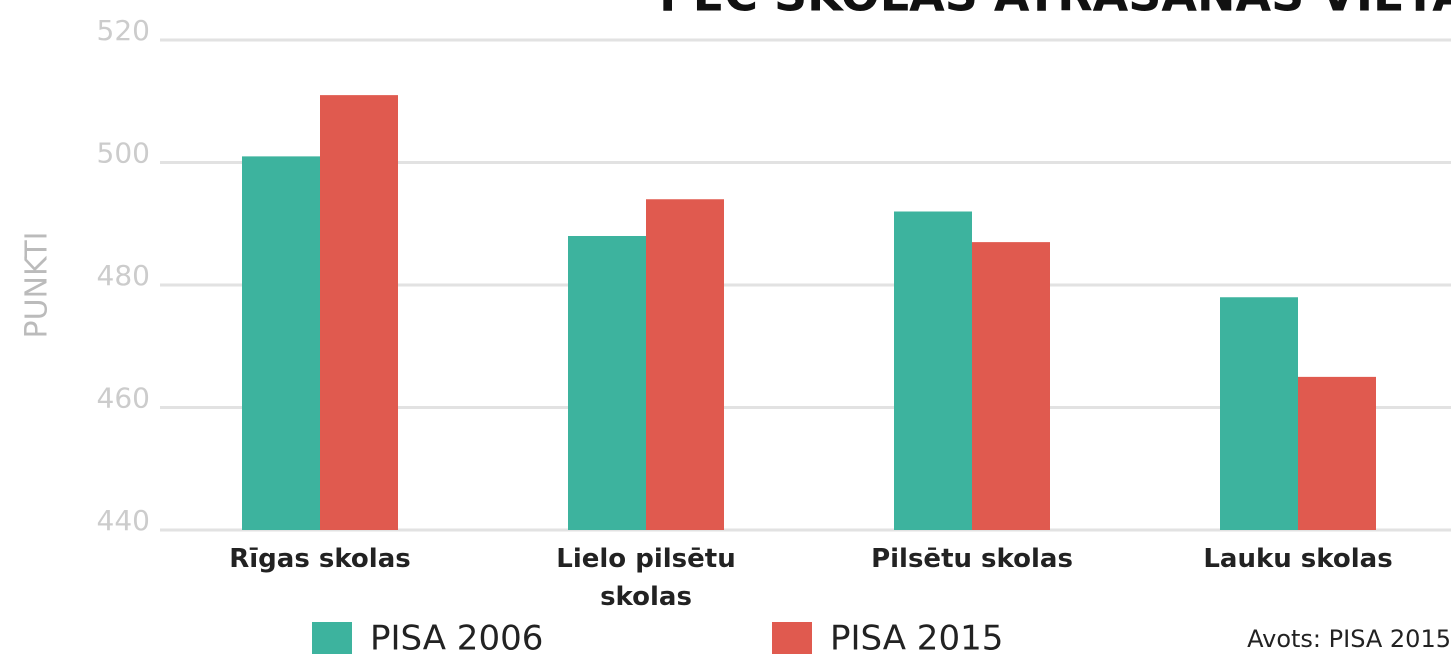 This screenshot has height=654, width=1451. I want to click on y-tick-label: 440, so click(123, 520).